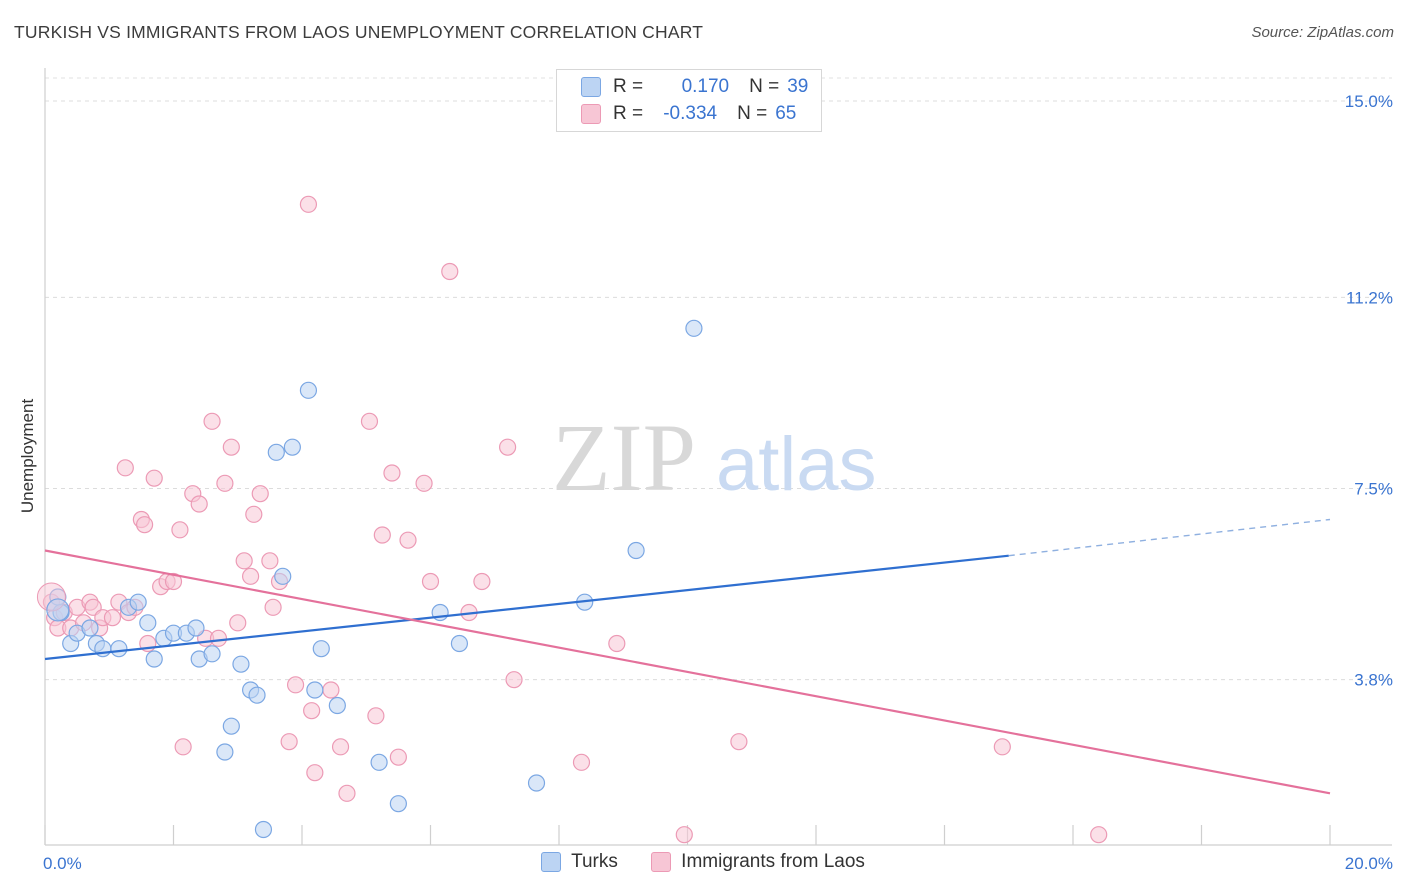 This screenshot has height=892, width=1406. I want to click on turks-legend-swatch, so click(551, 862).